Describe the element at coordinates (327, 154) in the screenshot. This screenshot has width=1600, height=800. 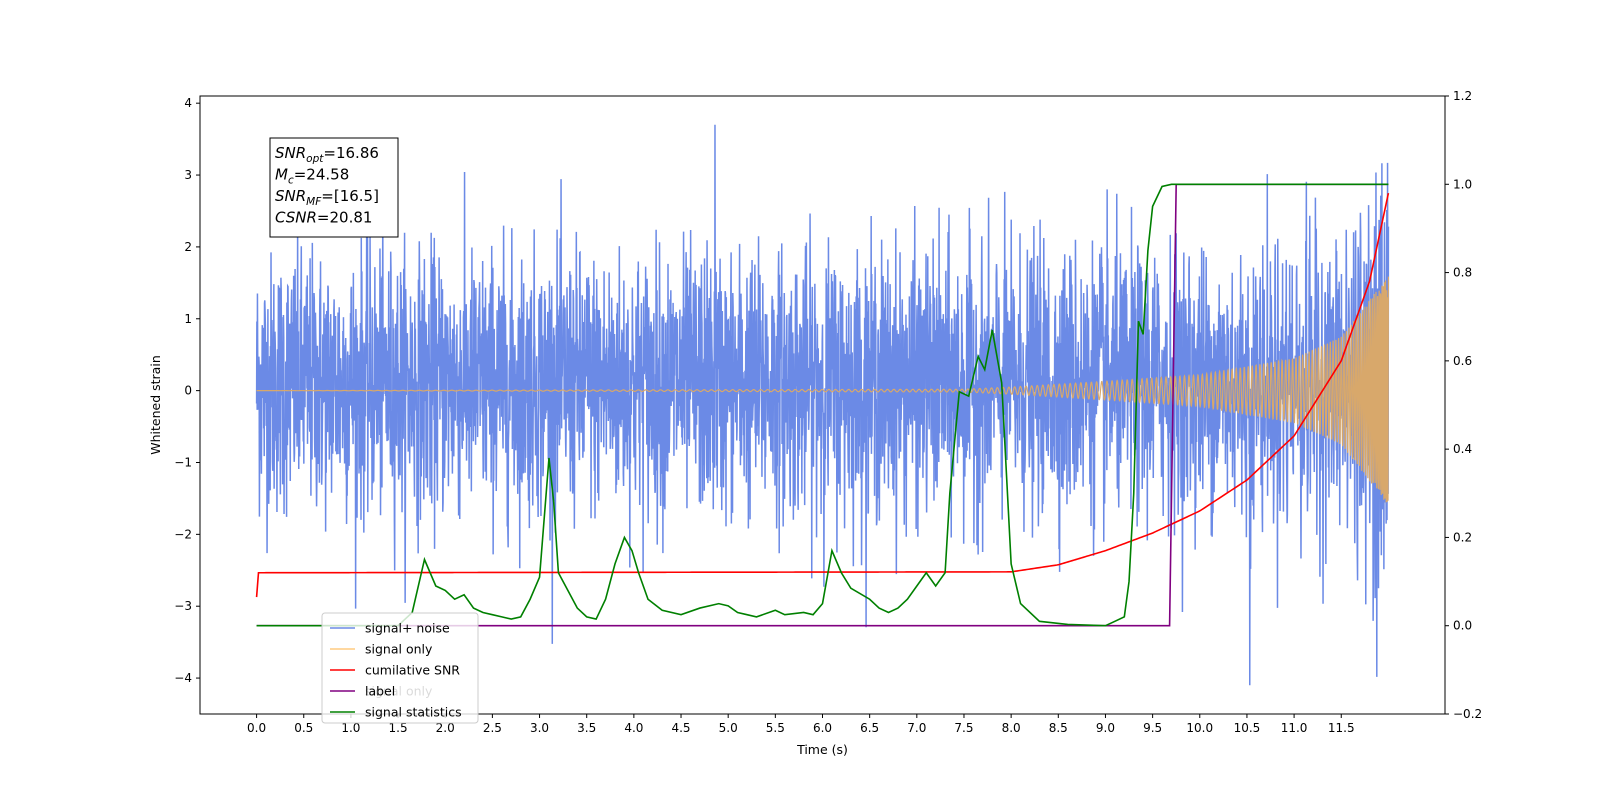
I see `annotation-line: SNRopt=16.86` at that location.